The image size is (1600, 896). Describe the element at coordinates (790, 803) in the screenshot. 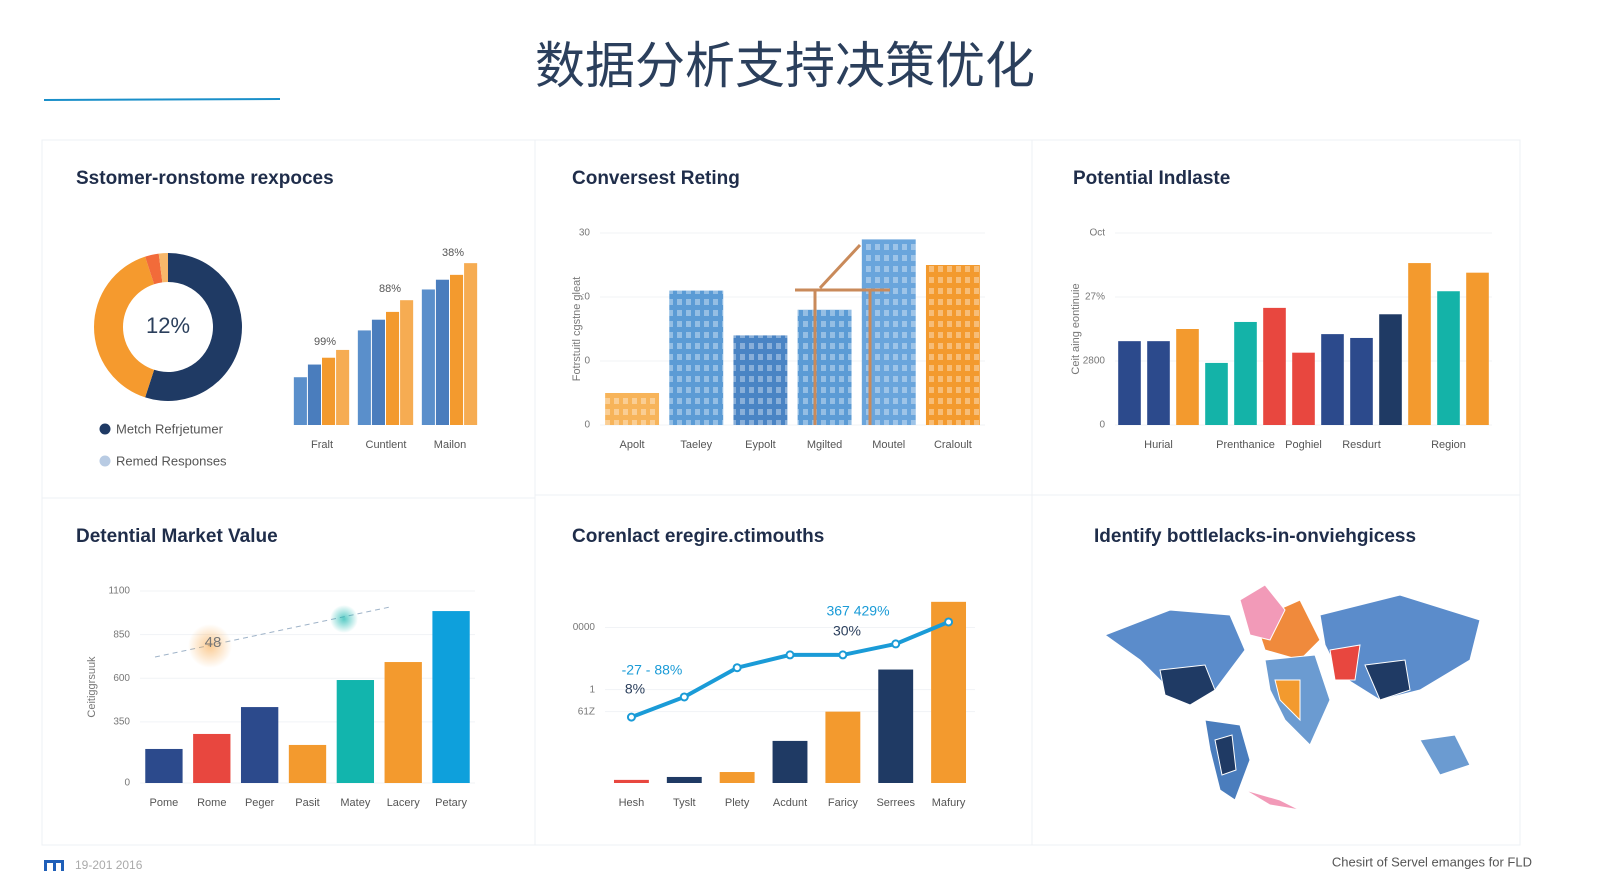

I see `x-tick-label: Acdunt` at that location.